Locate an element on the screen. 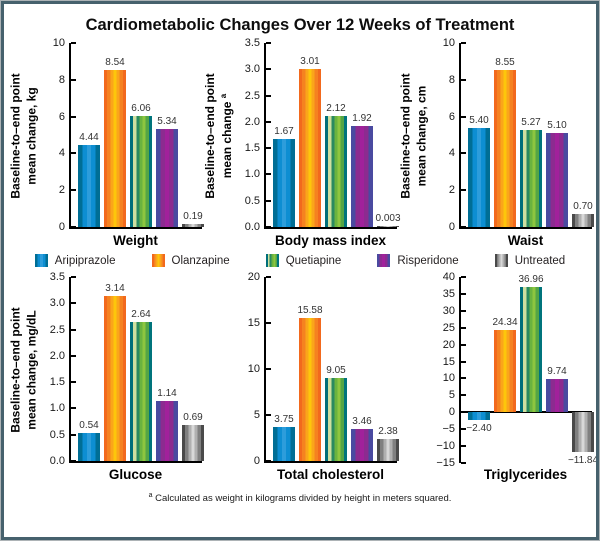 The image size is (600, 541). bar-bmi-untreated is located at coordinates (388, 226).